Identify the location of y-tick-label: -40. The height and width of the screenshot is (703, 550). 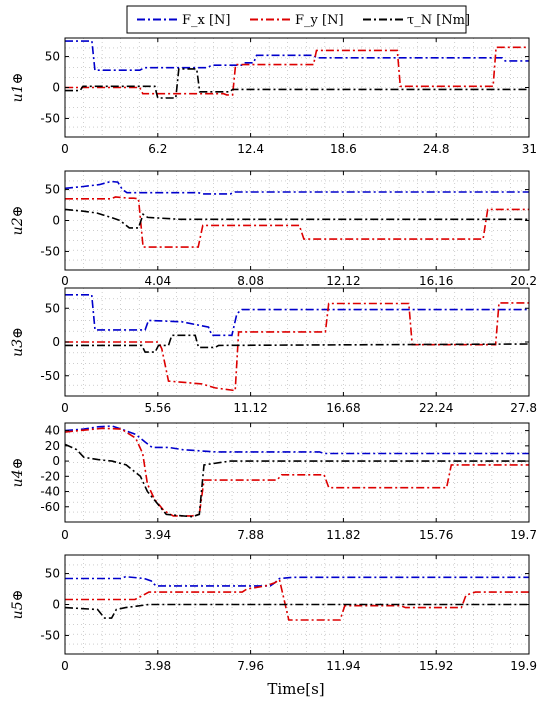
(50, 492).